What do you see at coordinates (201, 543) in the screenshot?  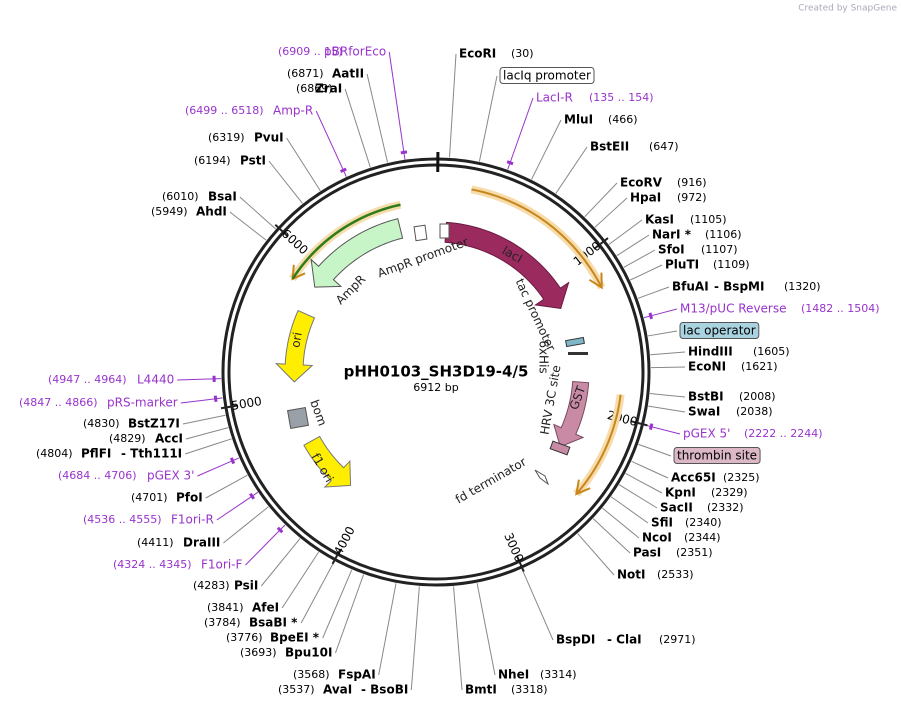 I see `site-label: DraIII` at bounding box center [201, 543].